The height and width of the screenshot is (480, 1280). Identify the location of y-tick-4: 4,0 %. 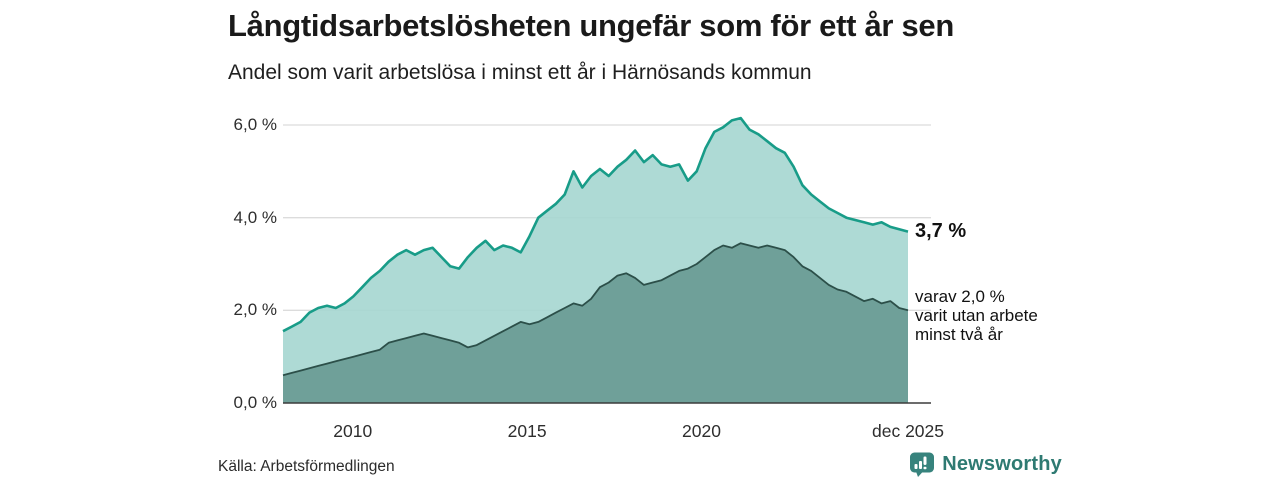
(255, 217).